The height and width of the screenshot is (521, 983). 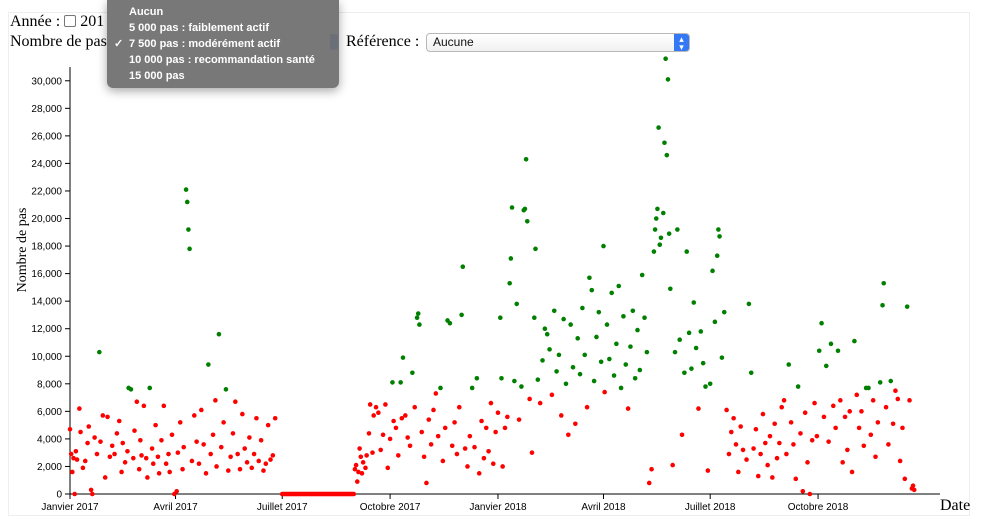 I want to click on steps-control: Nombre de pas, so click(x=58, y=42).